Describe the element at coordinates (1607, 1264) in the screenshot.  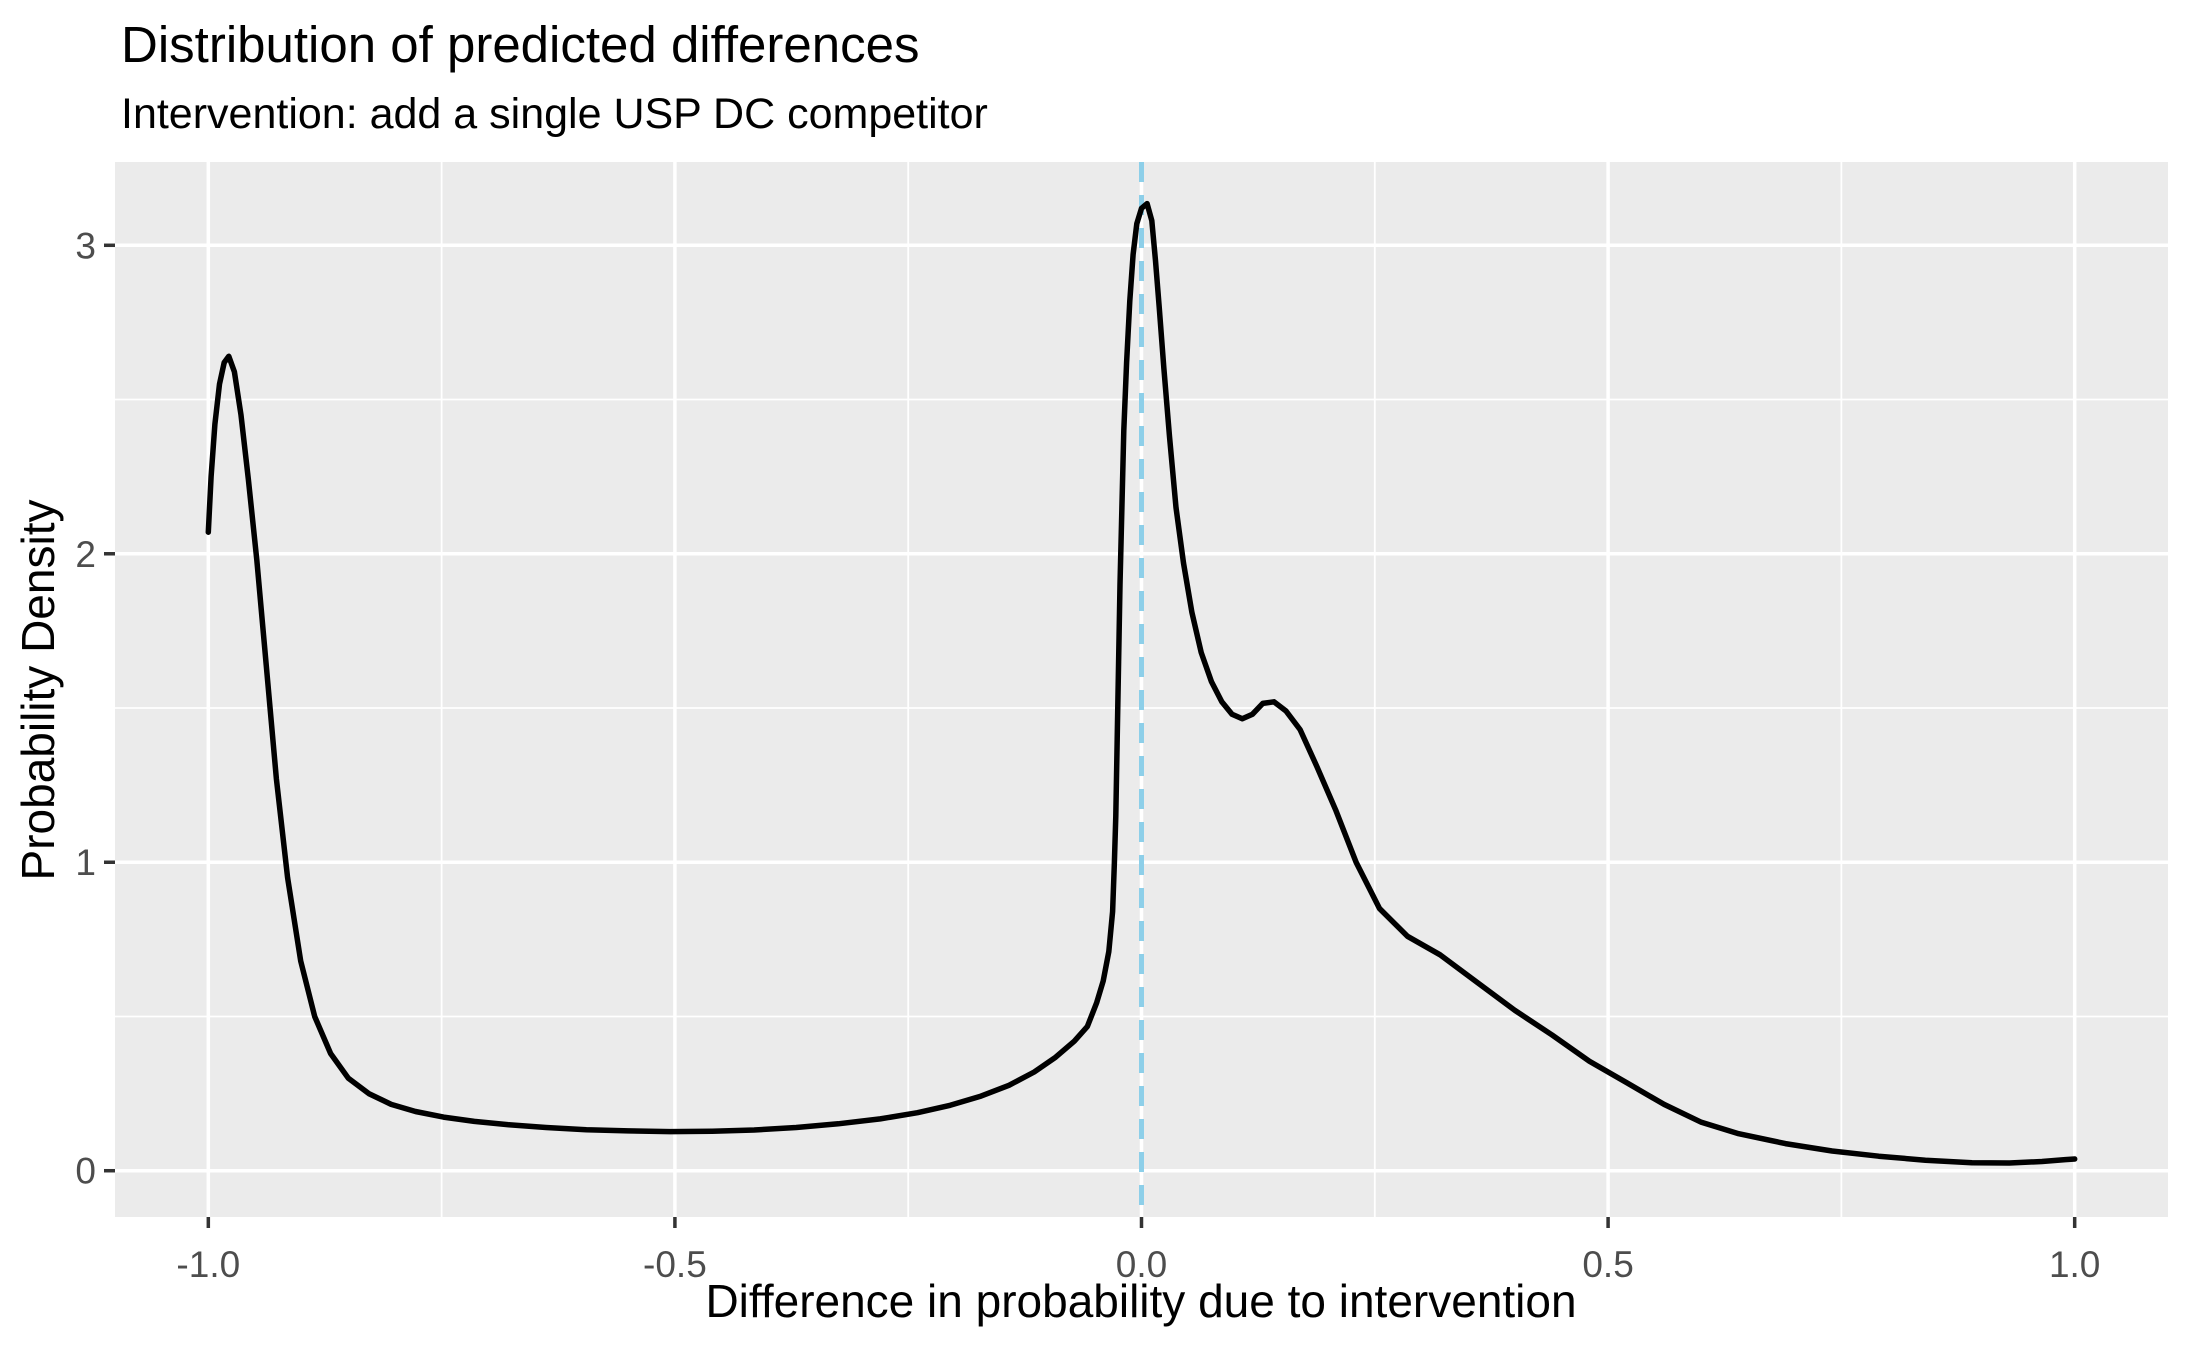
I see `x-tick-label: 0.5` at that location.